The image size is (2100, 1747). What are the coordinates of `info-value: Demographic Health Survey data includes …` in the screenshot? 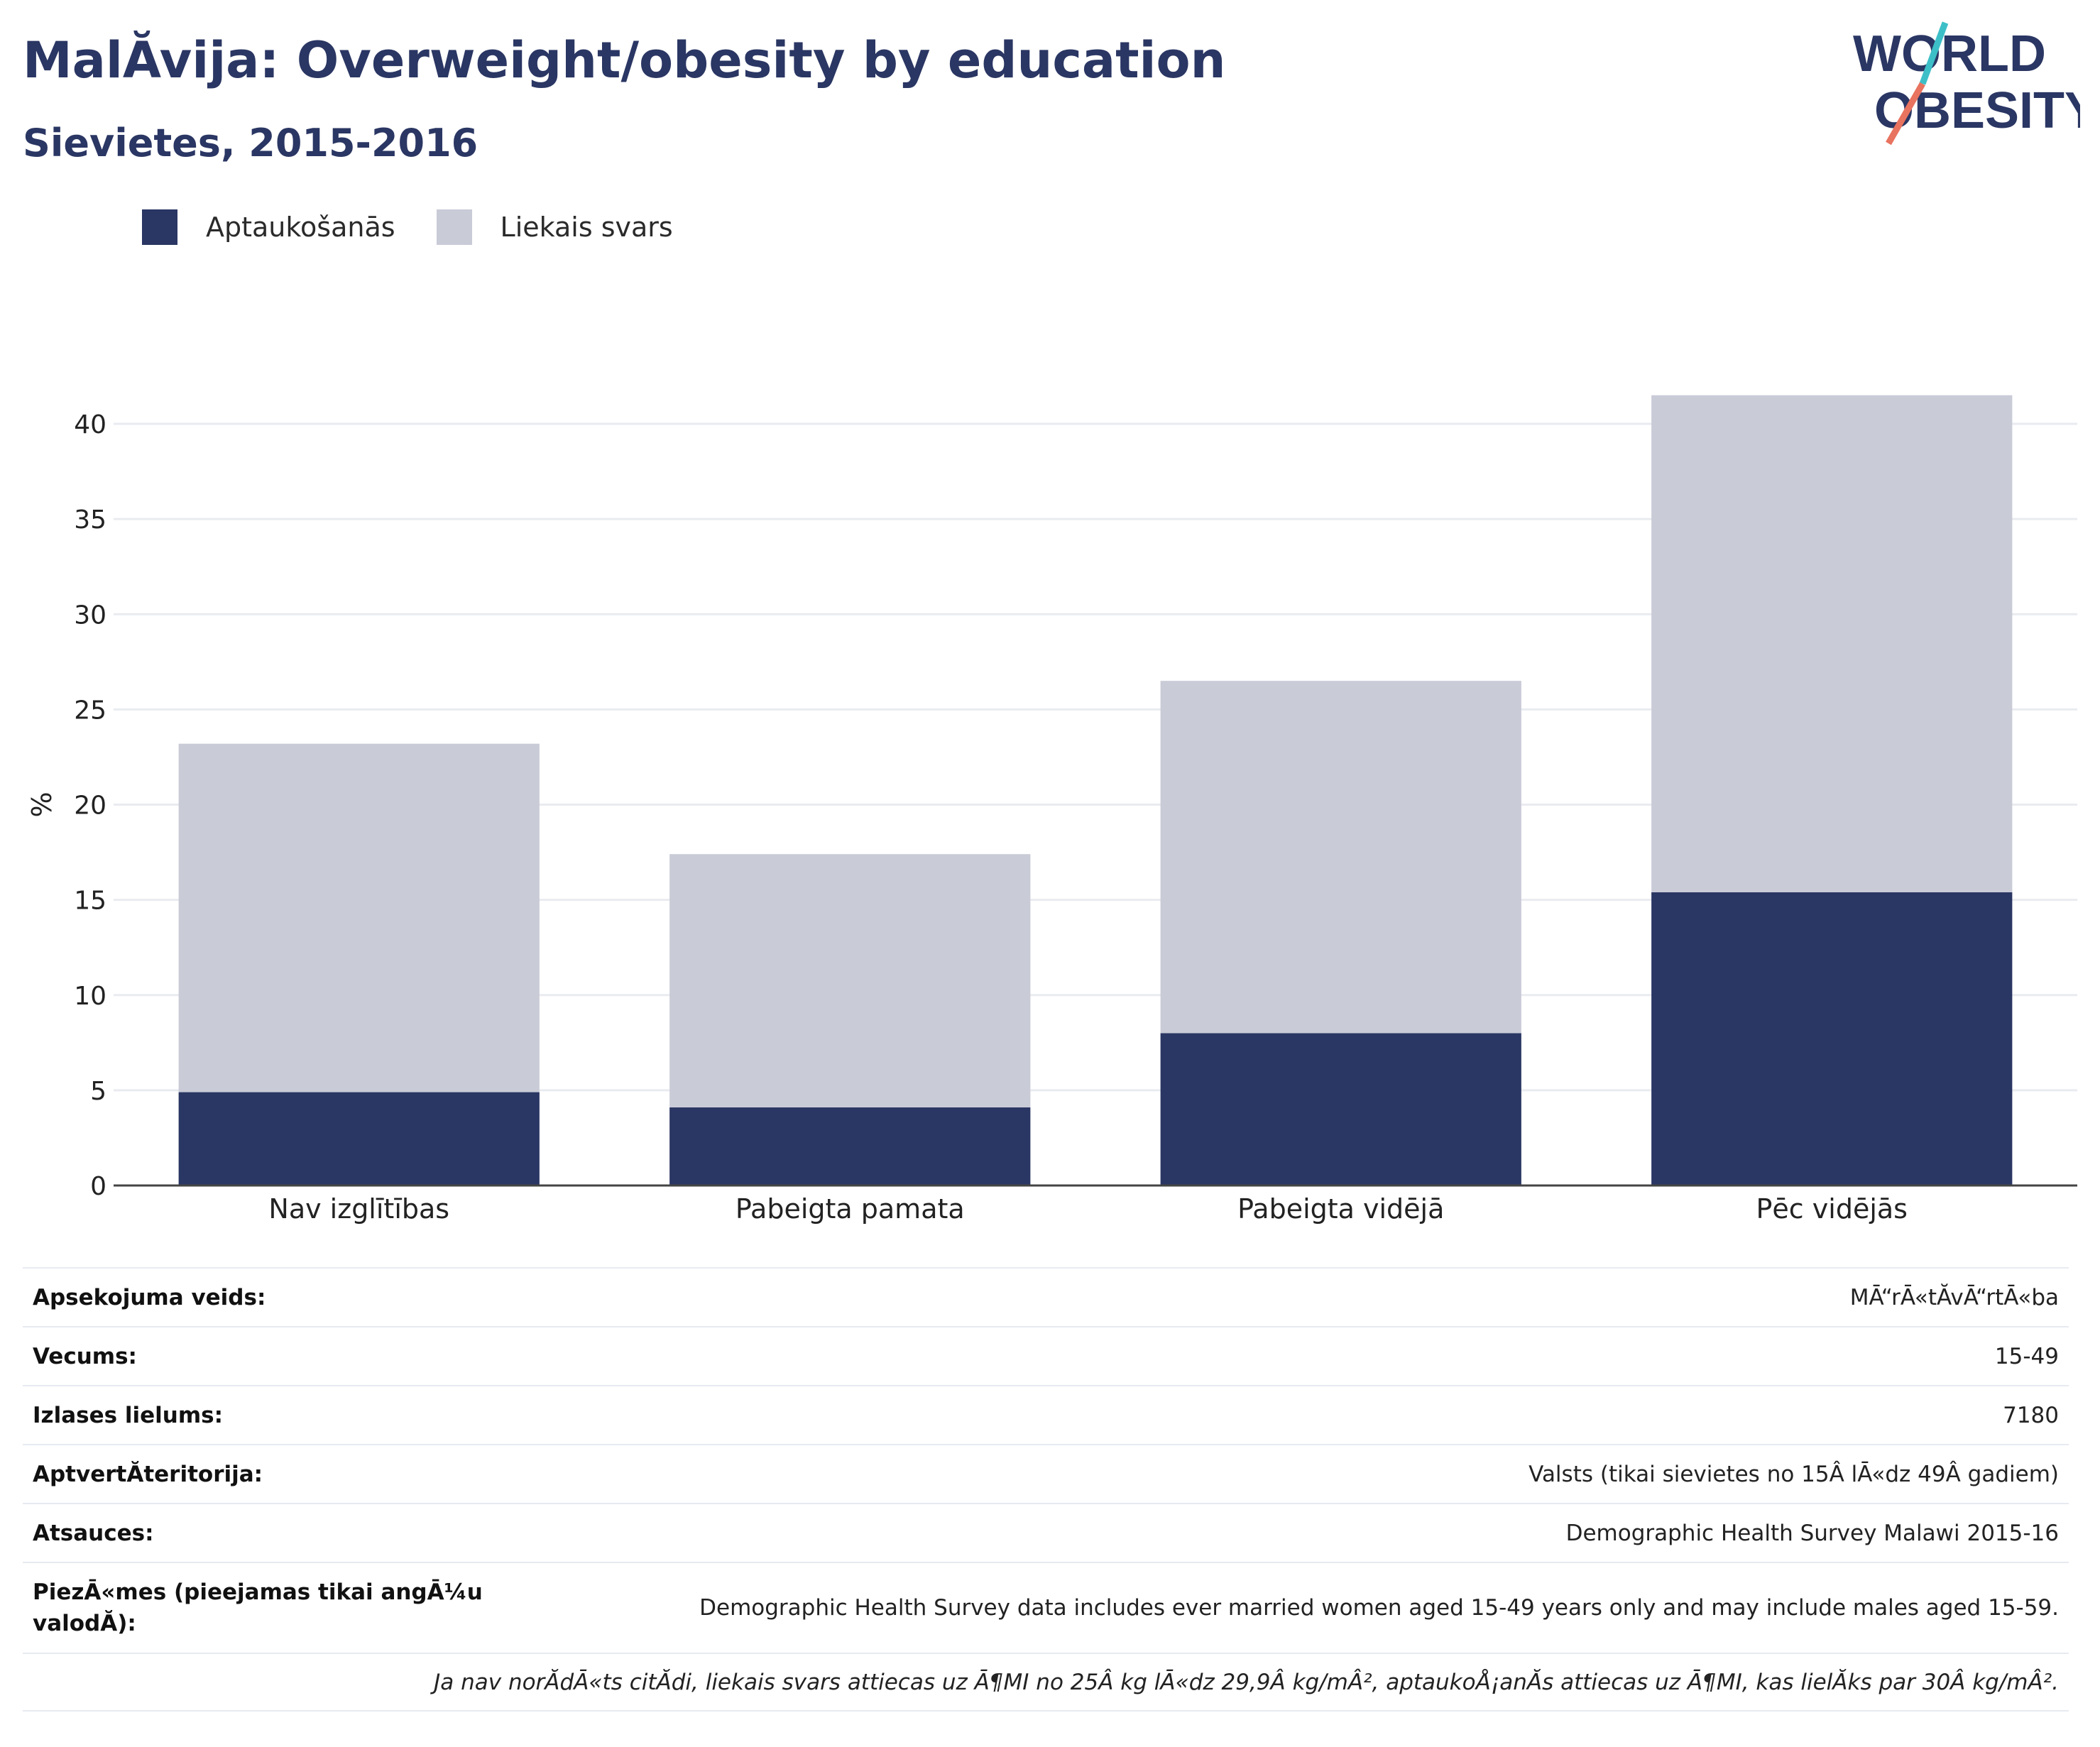 It's located at (1379, 1608).